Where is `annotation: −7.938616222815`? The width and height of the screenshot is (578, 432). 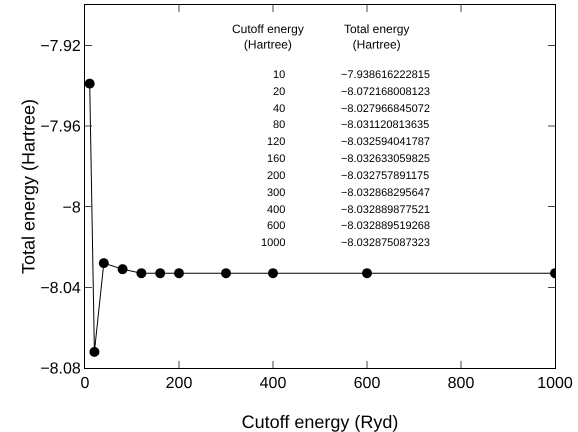 annotation: −7.938616222815 is located at coordinates (385, 75).